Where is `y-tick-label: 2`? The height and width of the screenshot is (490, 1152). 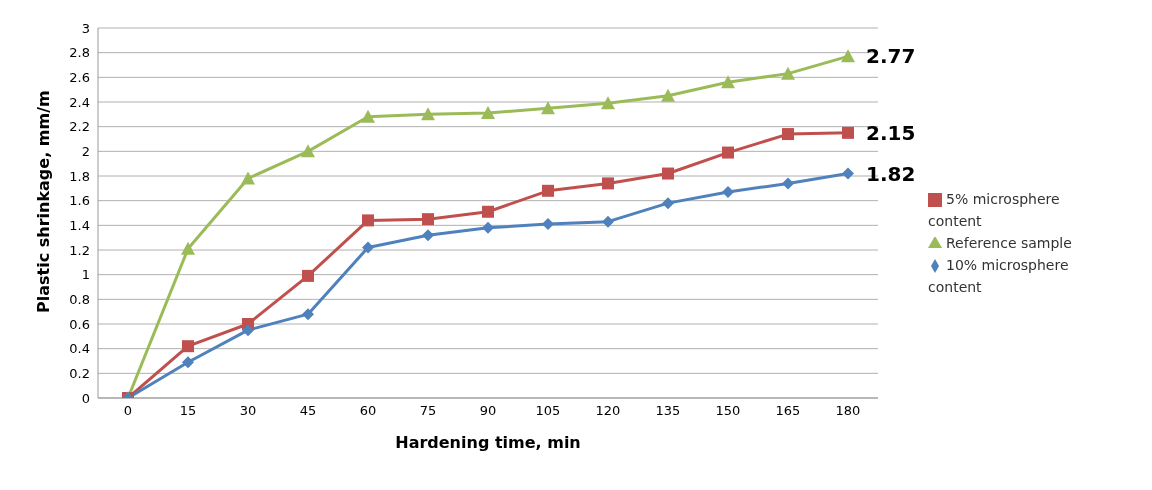 y-tick-label: 2 is located at coordinates (85, 151).